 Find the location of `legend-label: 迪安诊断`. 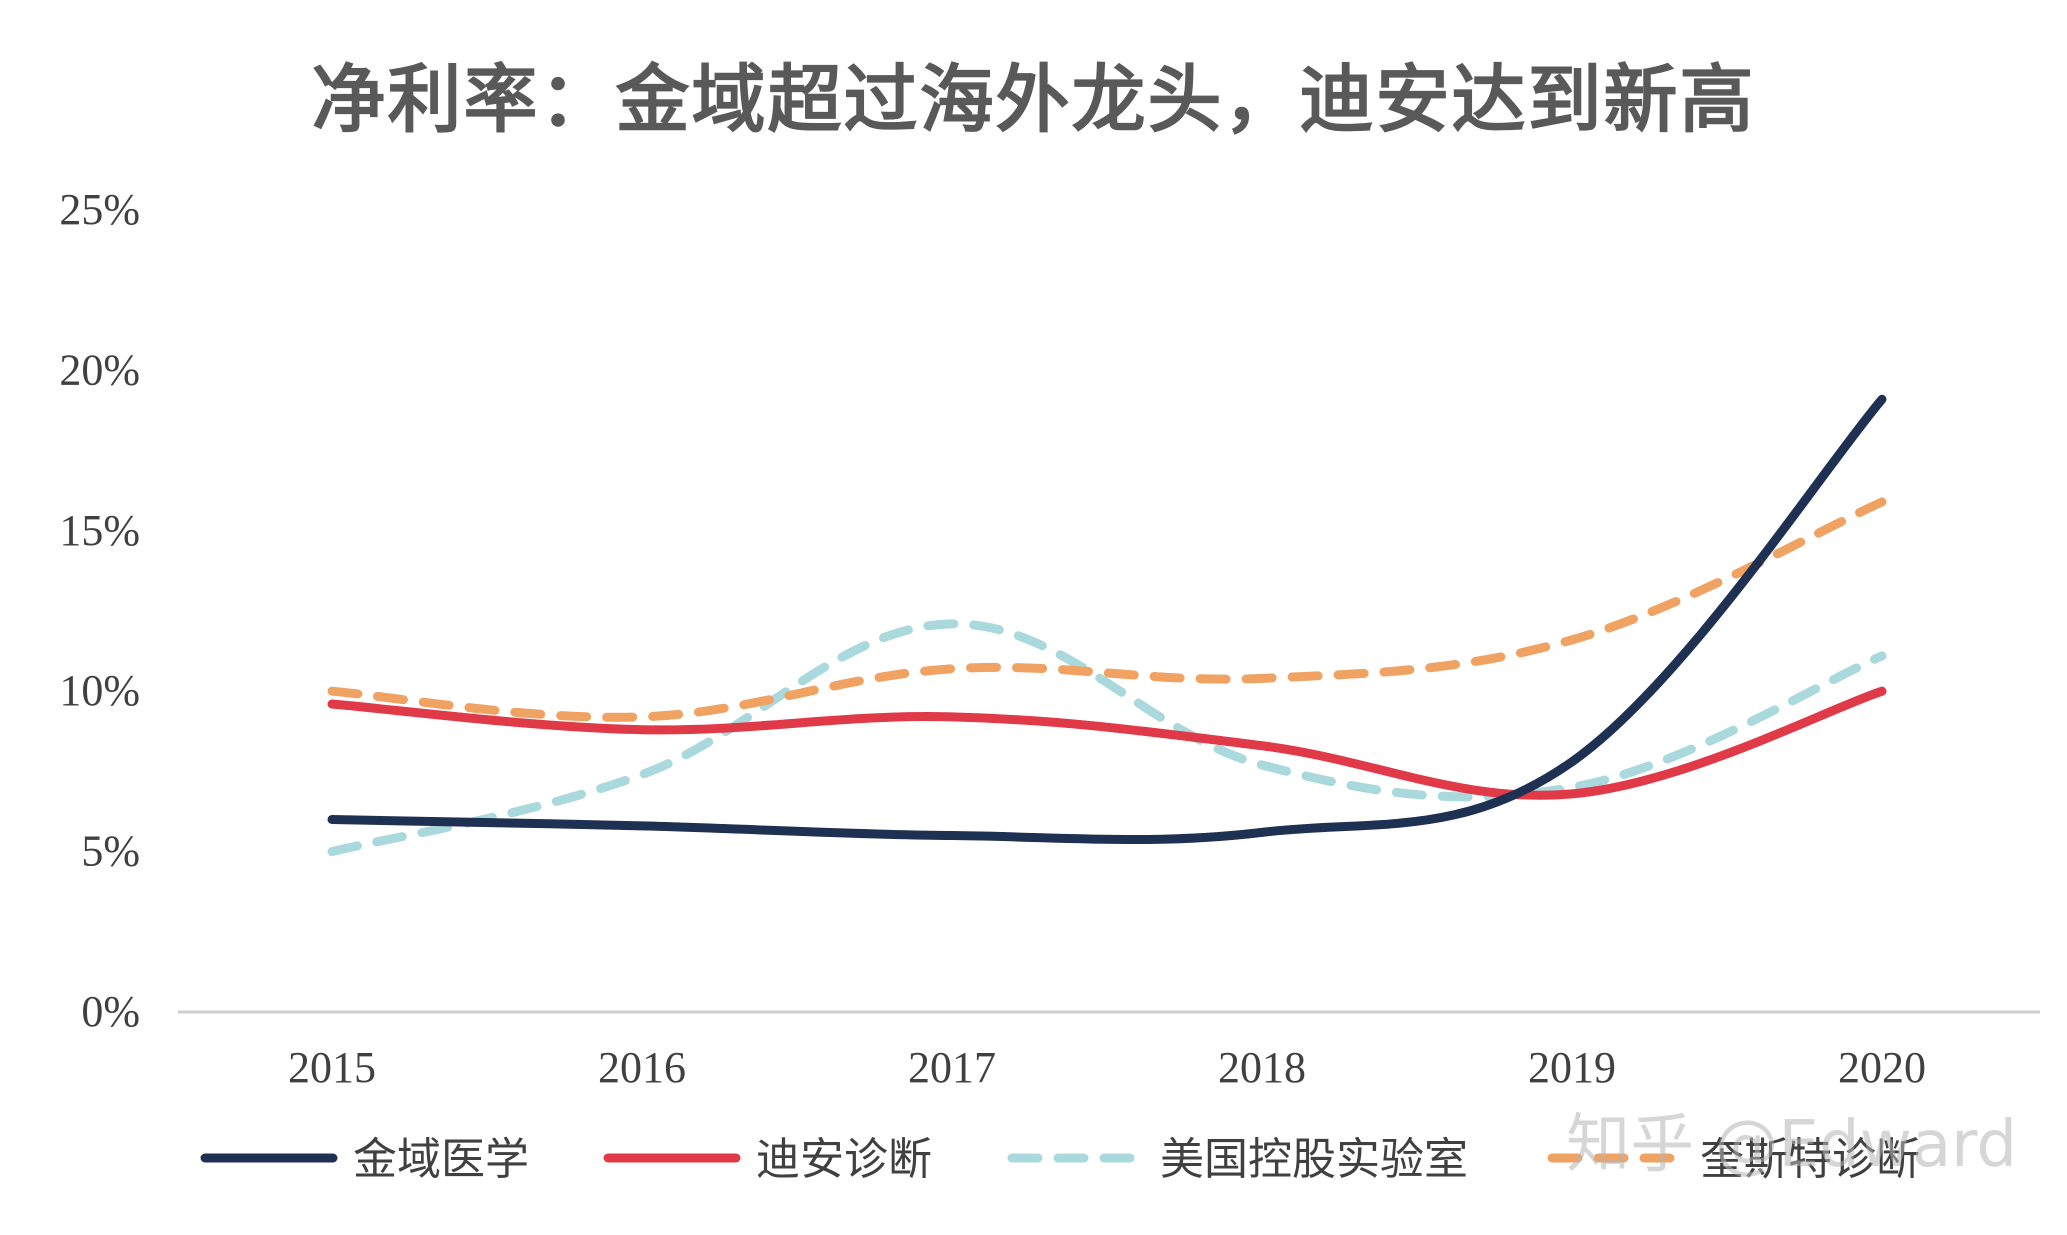

legend-label: 迪安诊断 is located at coordinates (844, 1159).